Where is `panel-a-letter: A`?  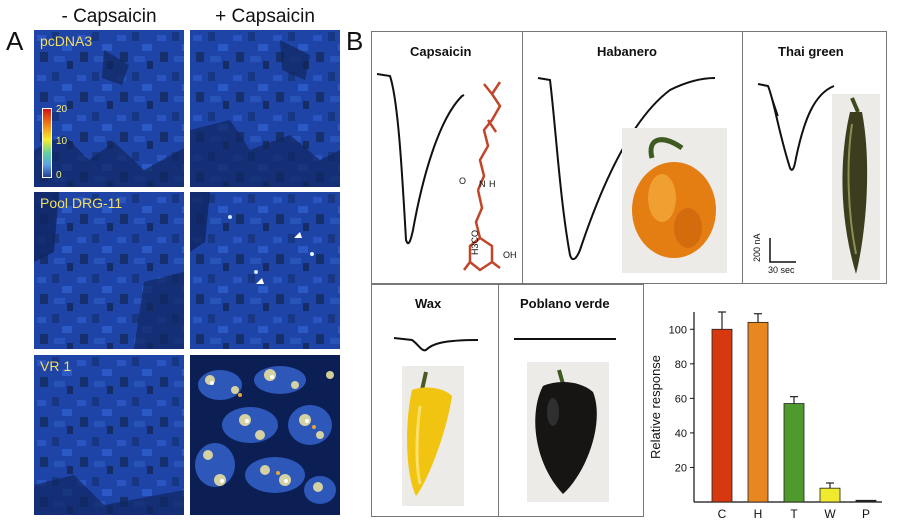
panel-a-letter: A is located at coordinates (15, 41).